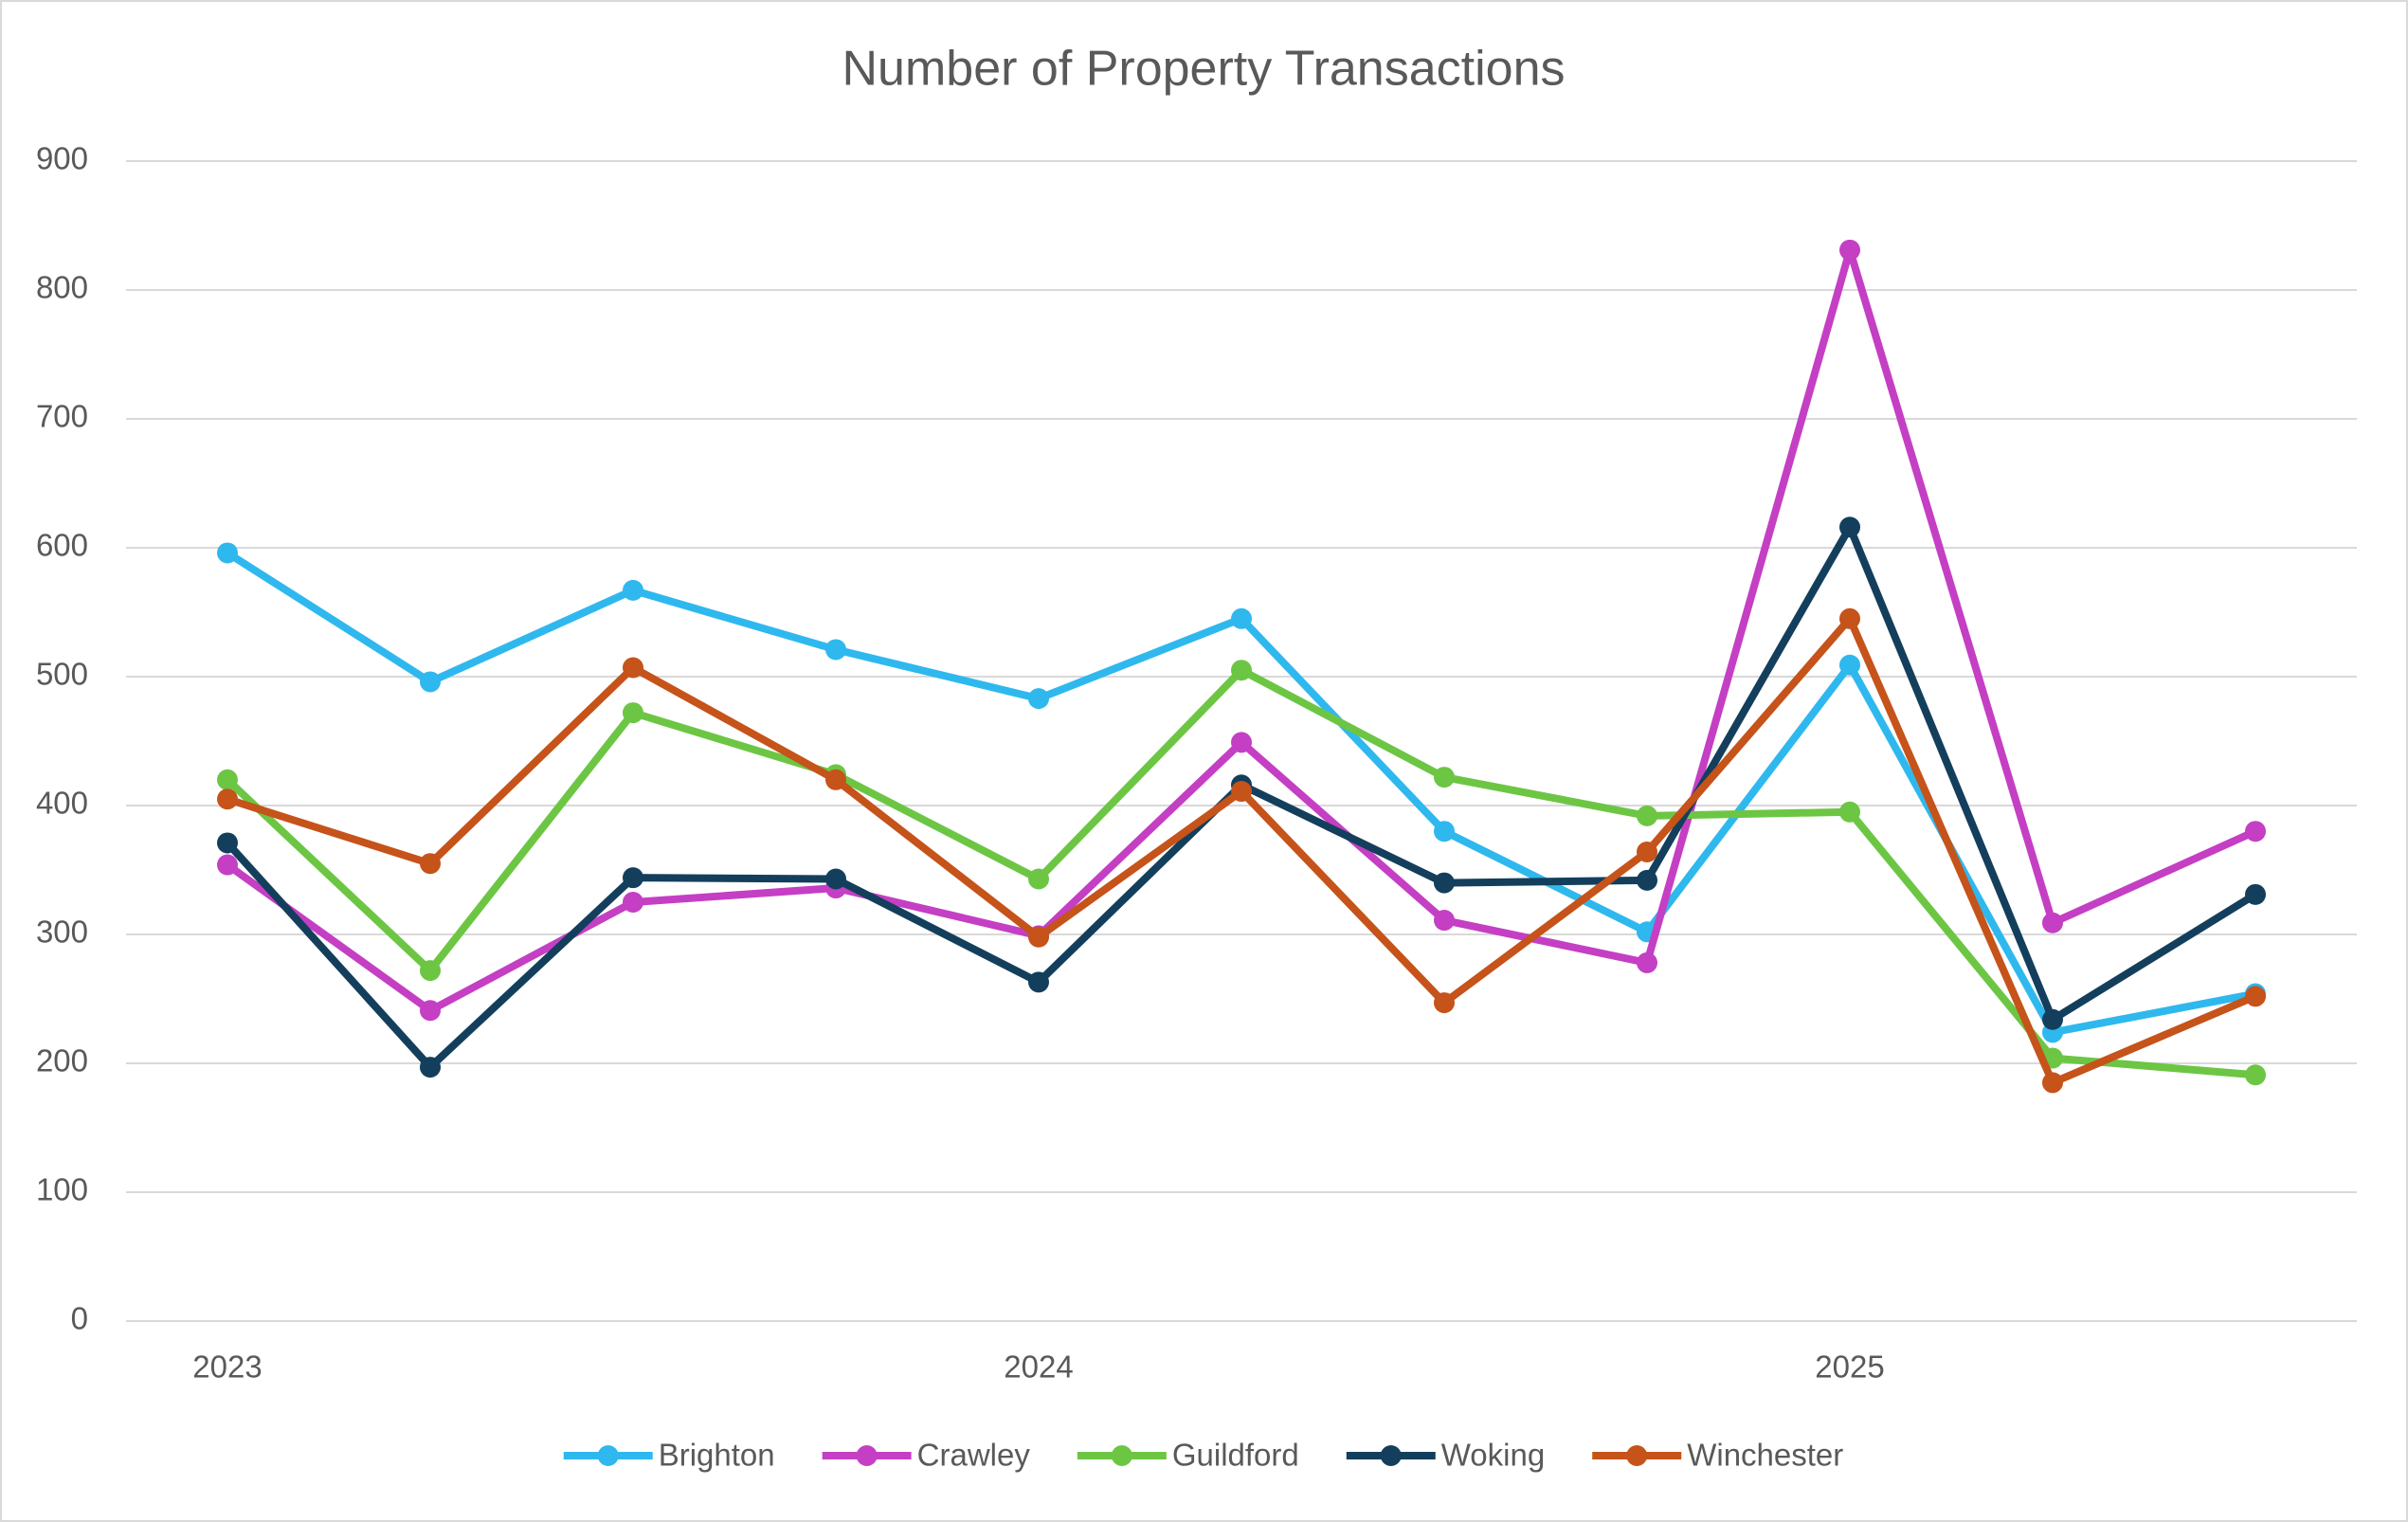  Describe the element at coordinates (62, 803) in the screenshot. I see `y-tick-label: 400` at that location.